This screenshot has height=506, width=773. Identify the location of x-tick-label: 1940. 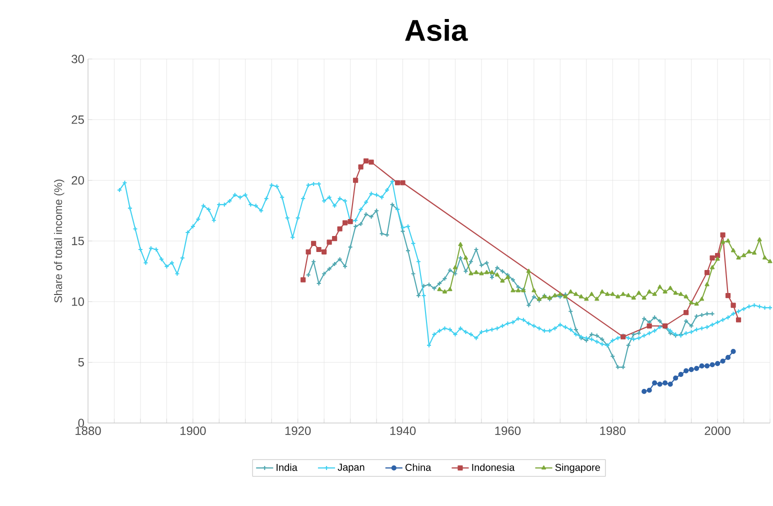
(403, 431).